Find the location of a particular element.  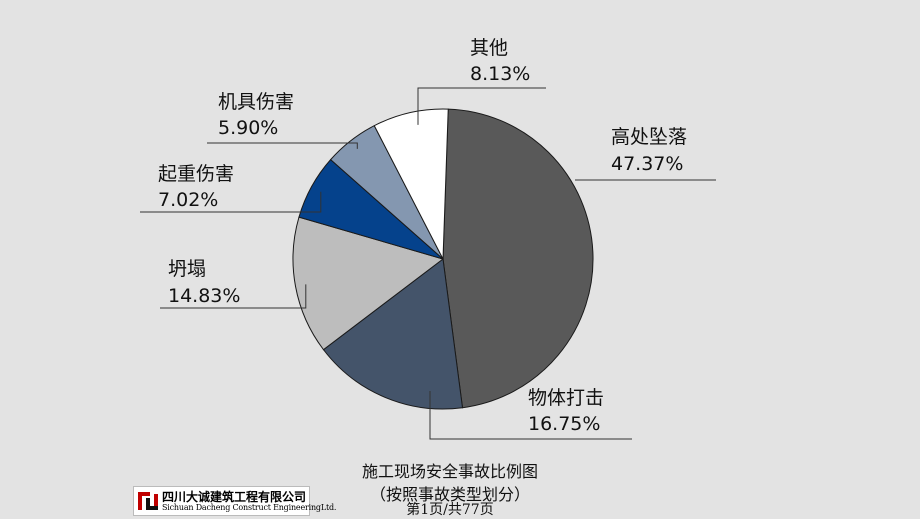

slice-value-2: 16.75% is located at coordinates (564, 424).